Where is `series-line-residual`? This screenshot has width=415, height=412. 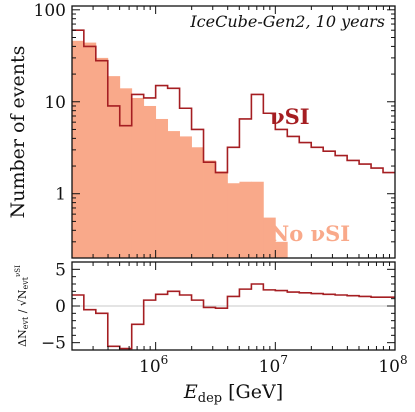
series-line-residual is located at coordinates (233, 316).